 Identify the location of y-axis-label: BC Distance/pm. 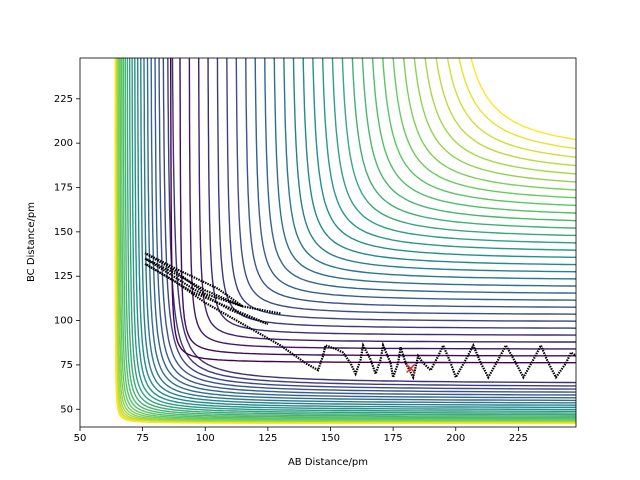
(31, 242).